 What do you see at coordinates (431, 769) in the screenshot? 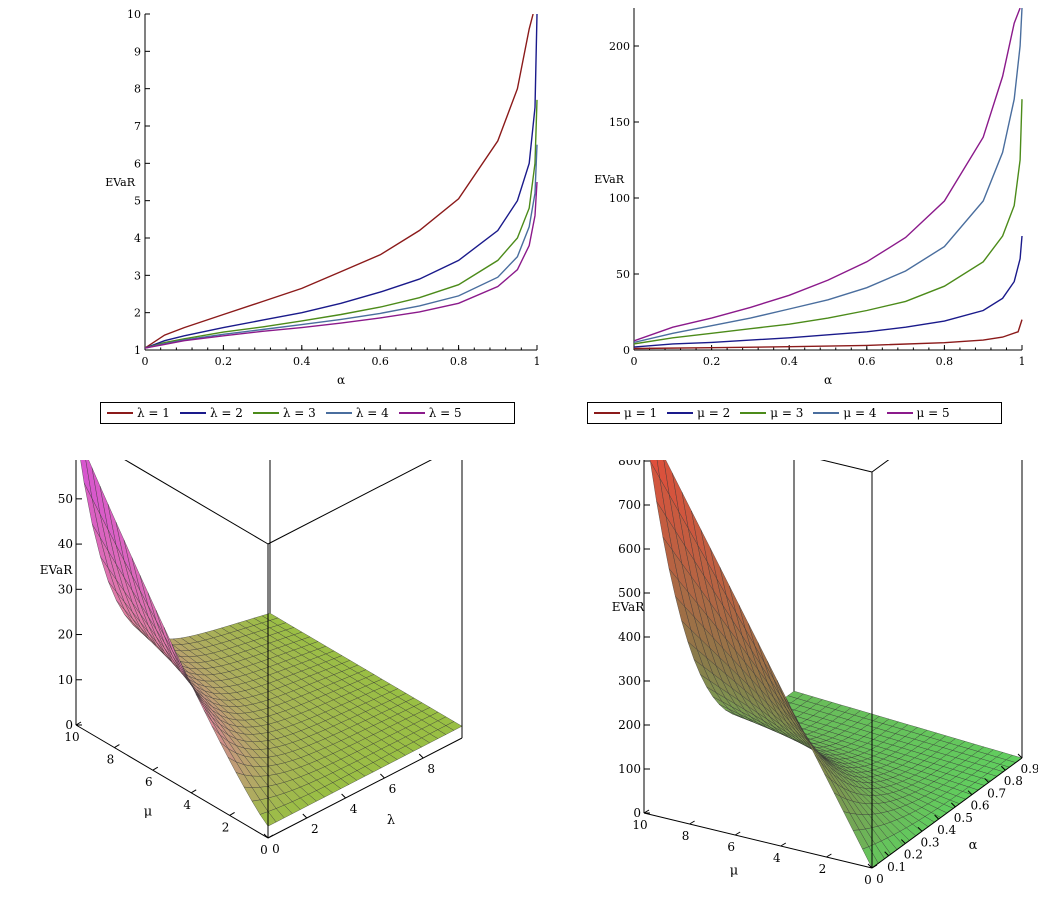
I see `lm-y-tick-label: 8` at bounding box center [431, 769].